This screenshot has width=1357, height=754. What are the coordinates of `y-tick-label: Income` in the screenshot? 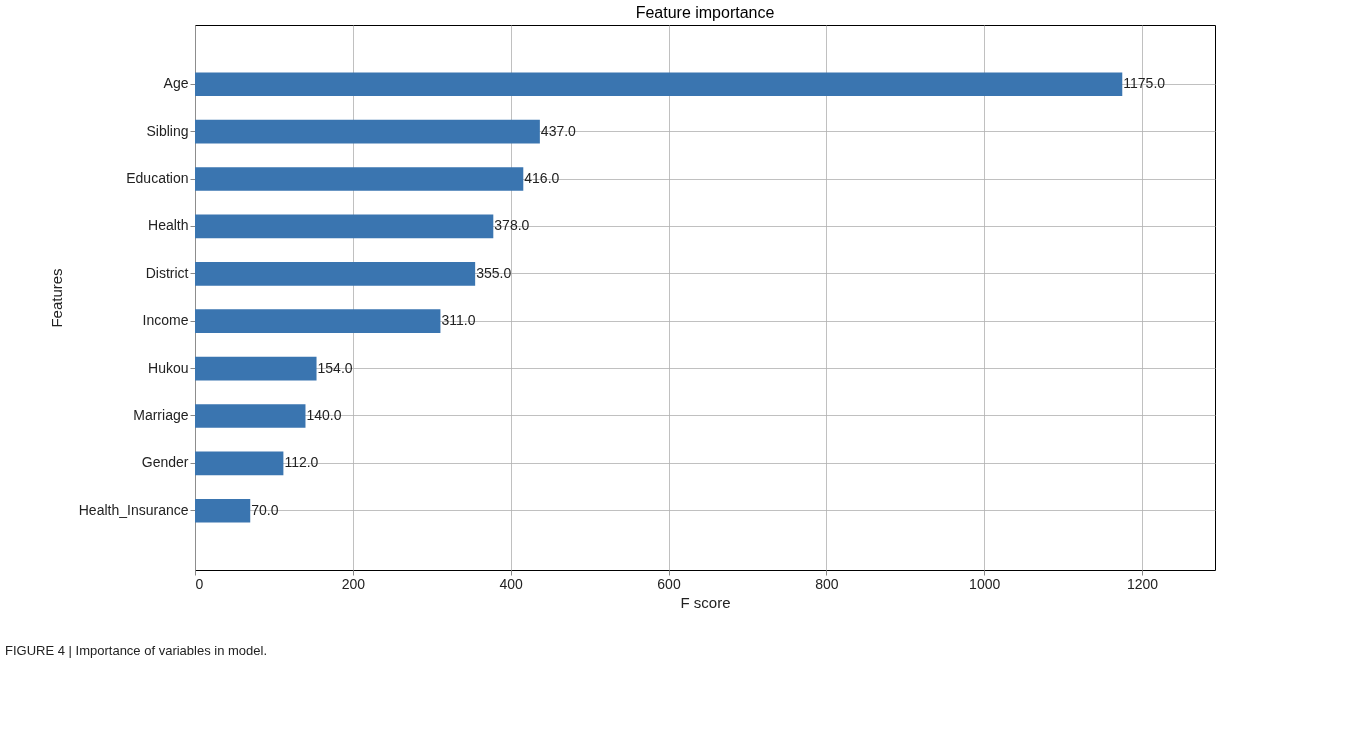 It's located at (165, 320).